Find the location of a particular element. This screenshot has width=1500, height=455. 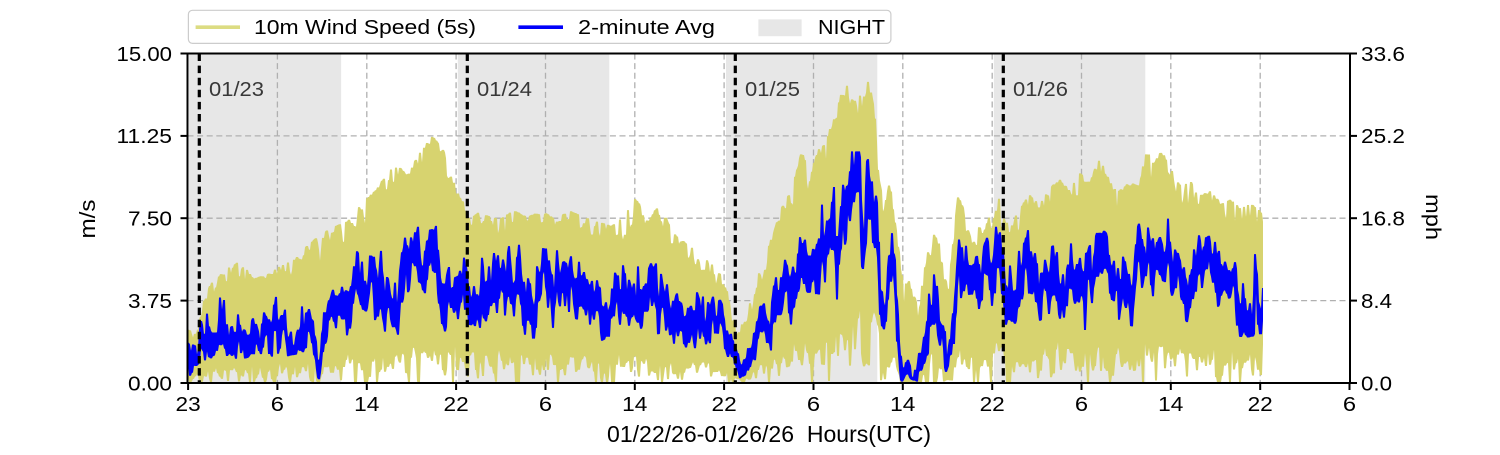

svg-text: 7.50 is located at coordinates (150, 219).